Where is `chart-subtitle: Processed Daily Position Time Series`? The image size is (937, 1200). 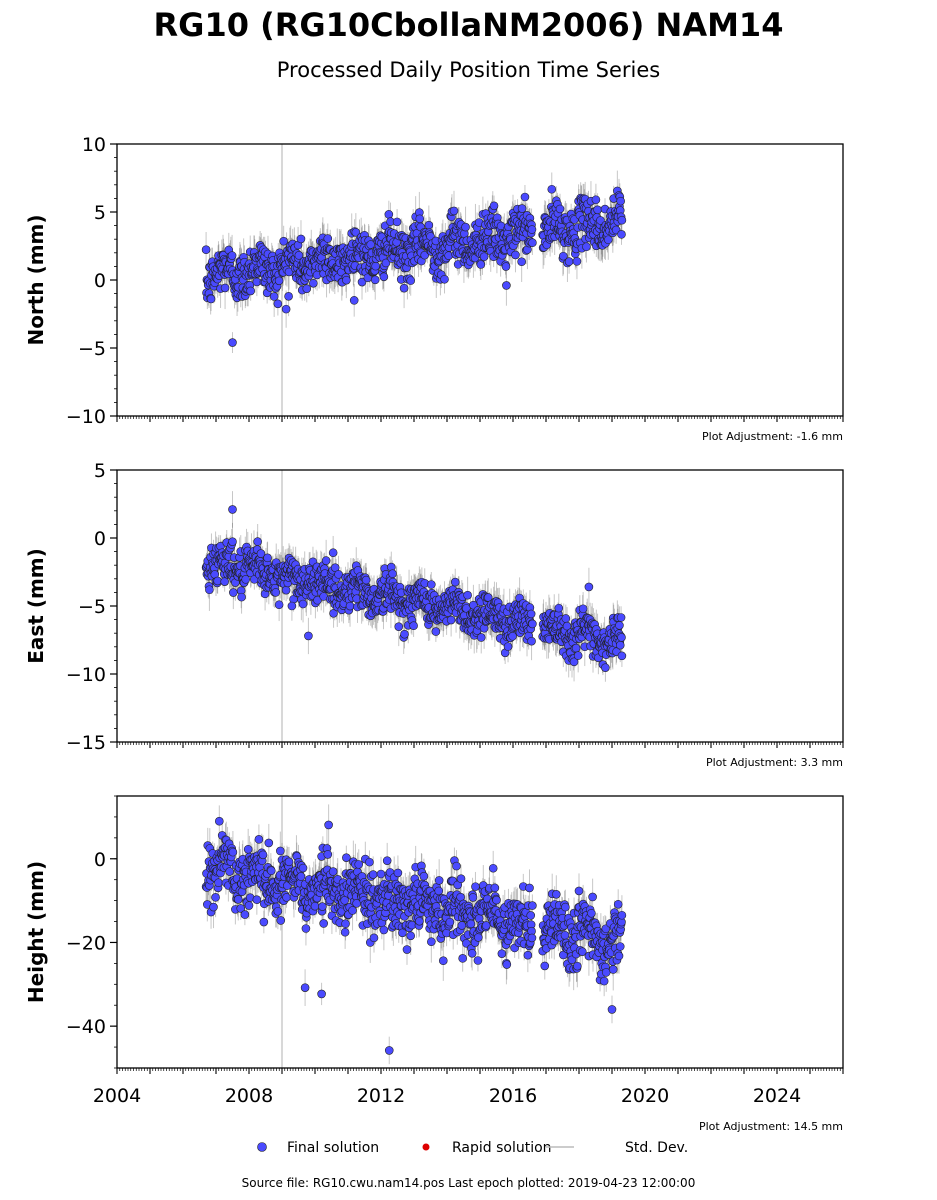
chart-subtitle: Processed Daily Position Time Series is located at coordinates (468, 70).